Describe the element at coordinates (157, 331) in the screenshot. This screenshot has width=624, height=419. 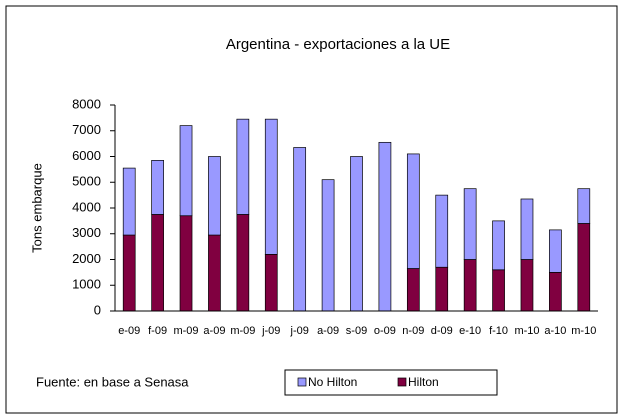
I see `x-tick-label: f-09` at that location.